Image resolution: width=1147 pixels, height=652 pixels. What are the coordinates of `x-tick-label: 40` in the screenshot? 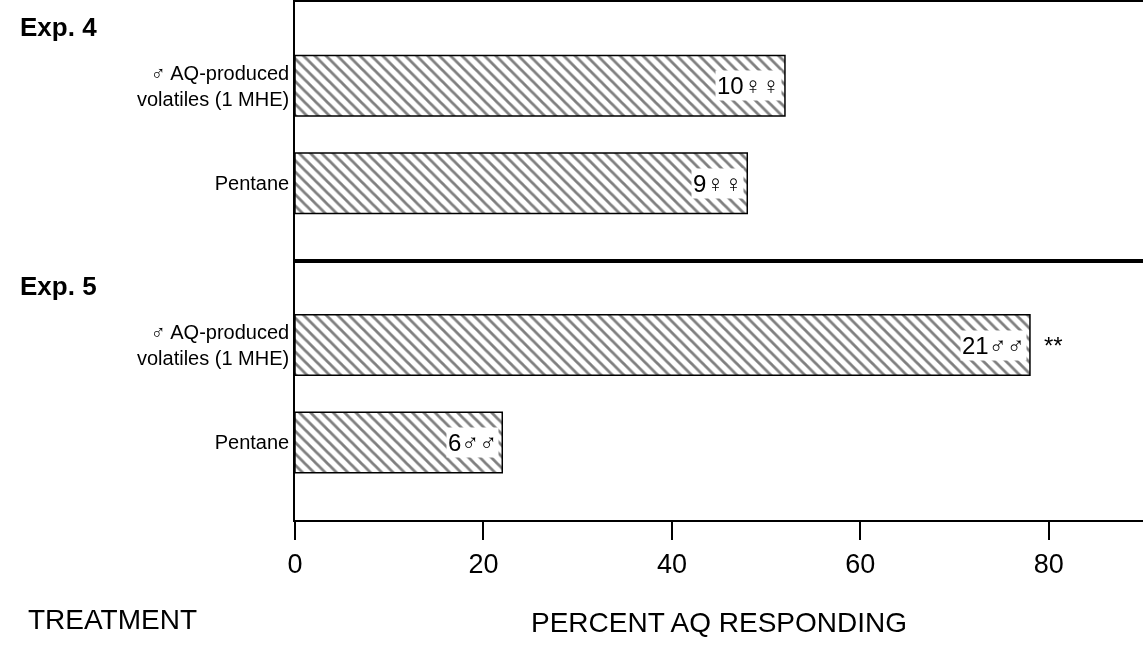 It's located at (671, 563).